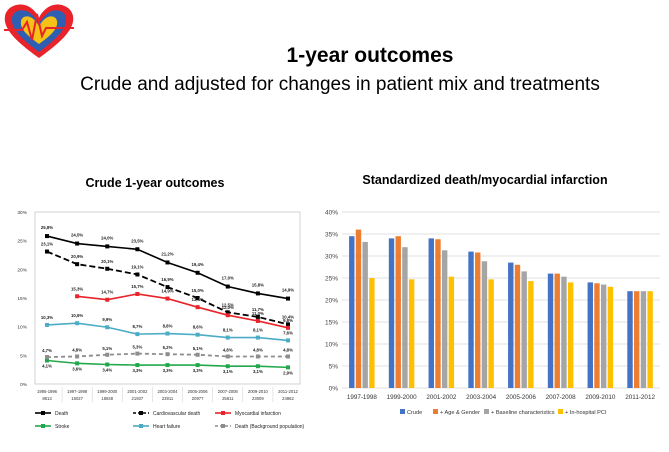  Describe the element at coordinates (47, 317) in the screenshot. I see `data-label: 10,3%` at that location.